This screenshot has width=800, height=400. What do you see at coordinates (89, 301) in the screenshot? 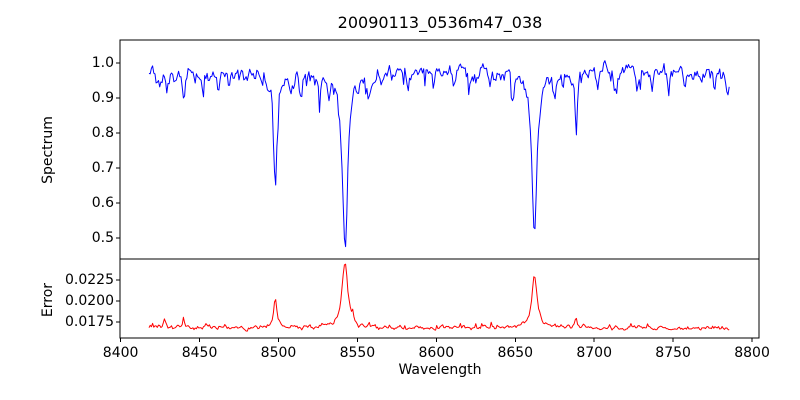
I see `error-y-tick-label: 0.0200` at bounding box center [89, 301].